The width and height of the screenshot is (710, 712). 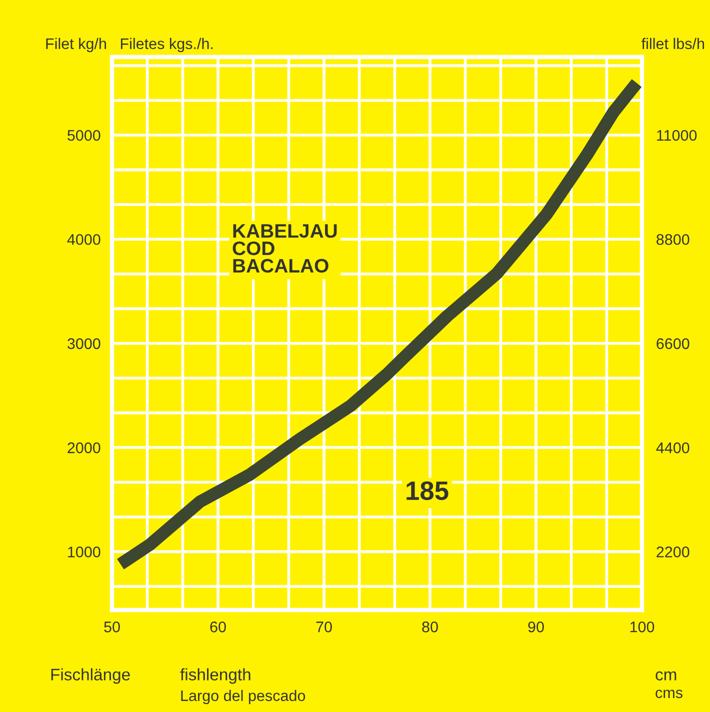 What do you see at coordinates (673, 552) in the screenshot?
I see `y2-tick-label: 2200` at bounding box center [673, 552].